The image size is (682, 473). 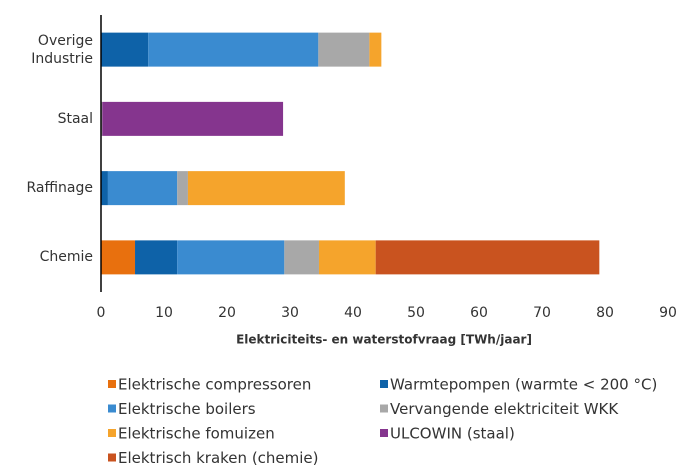 I want to click on x-tick-label: 50, so click(x=416, y=313).